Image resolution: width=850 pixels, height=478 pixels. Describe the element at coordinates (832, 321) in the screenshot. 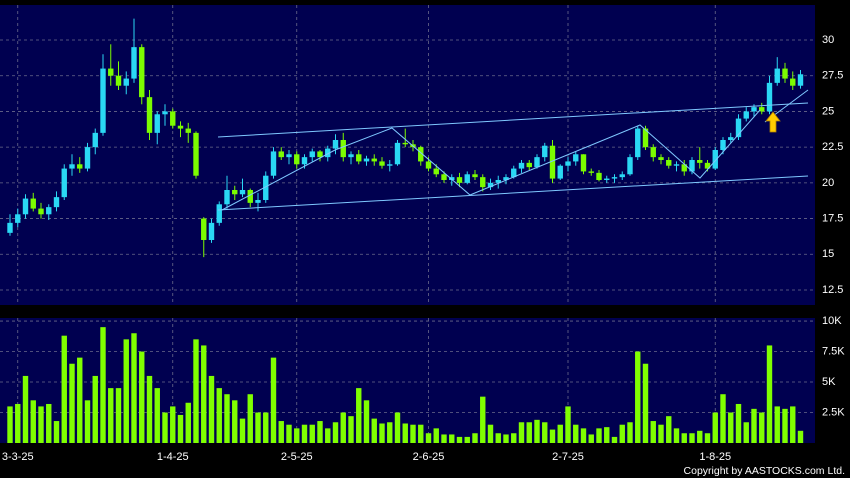

I see `y-tick-label: 10K` at that location.